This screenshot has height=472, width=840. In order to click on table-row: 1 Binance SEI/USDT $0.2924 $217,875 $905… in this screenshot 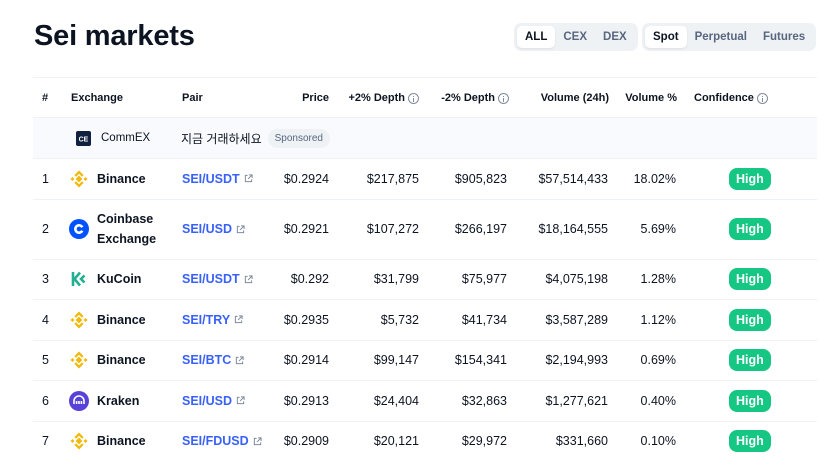, I will do `click(425, 178)`.